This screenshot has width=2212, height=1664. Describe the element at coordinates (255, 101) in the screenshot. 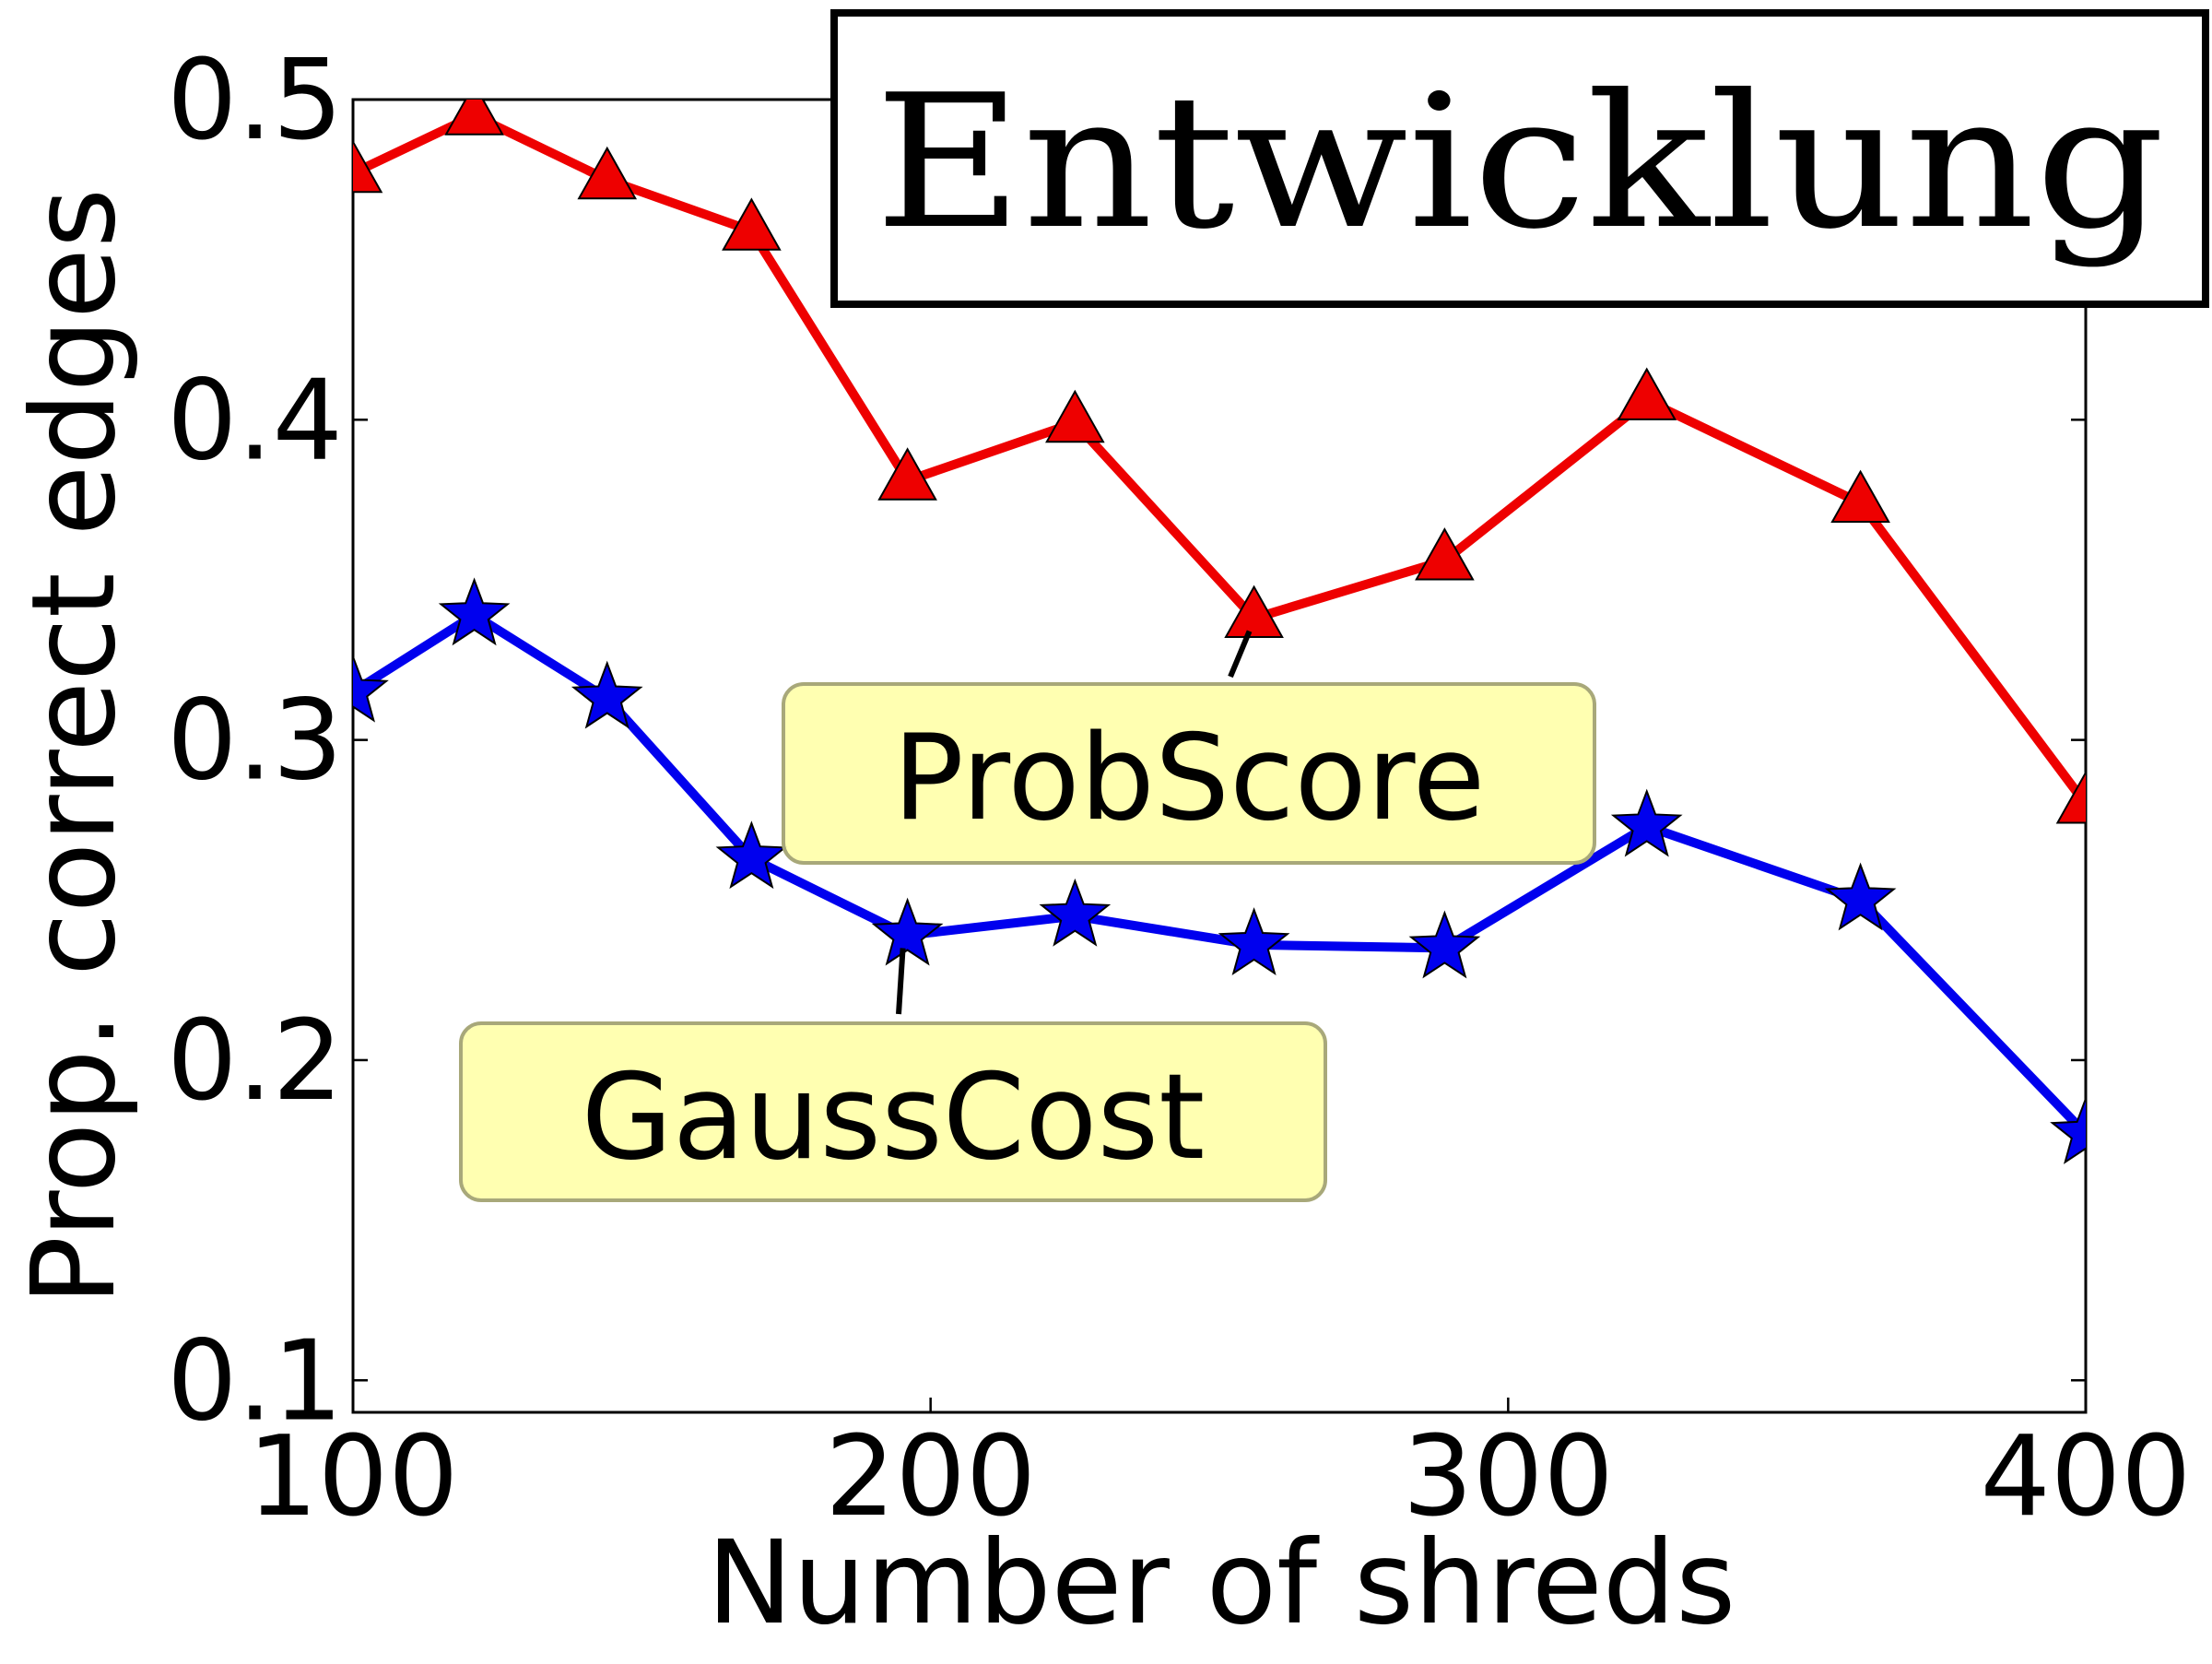

I see `y-tick-label: 0.5` at that location.